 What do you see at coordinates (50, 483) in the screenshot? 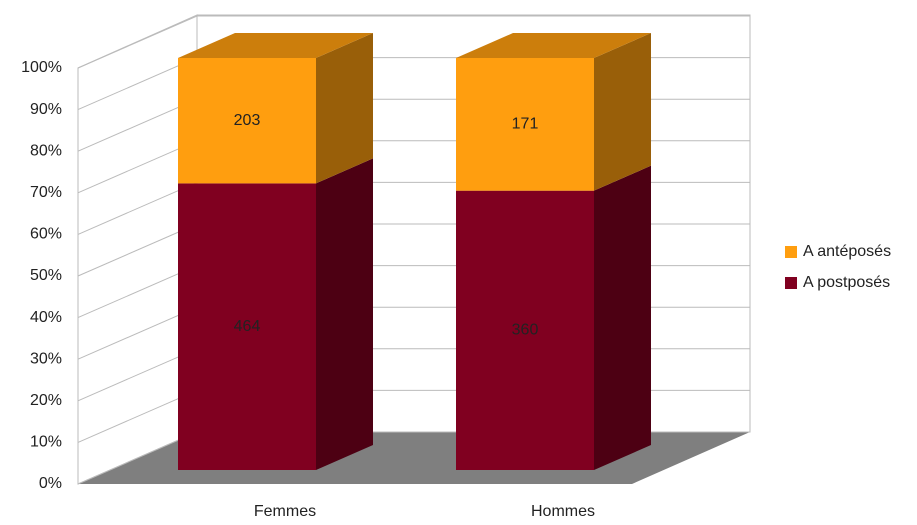
I see `y-tick-label: 0%` at bounding box center [50, 483].